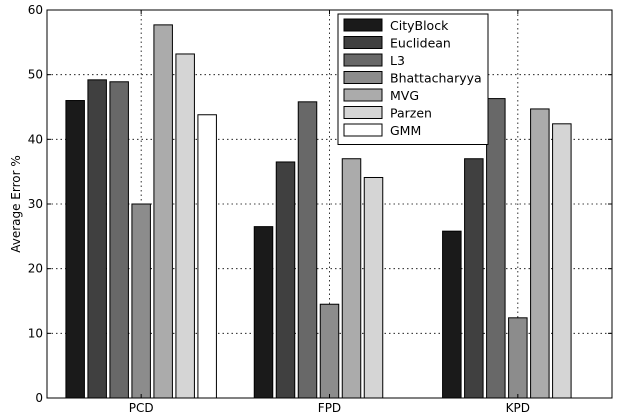 This screenshot has height=415, width=619. Describe the element at coordinates (397, 60) in the screenshot. I see `legend-entry-label: L3` at that location.